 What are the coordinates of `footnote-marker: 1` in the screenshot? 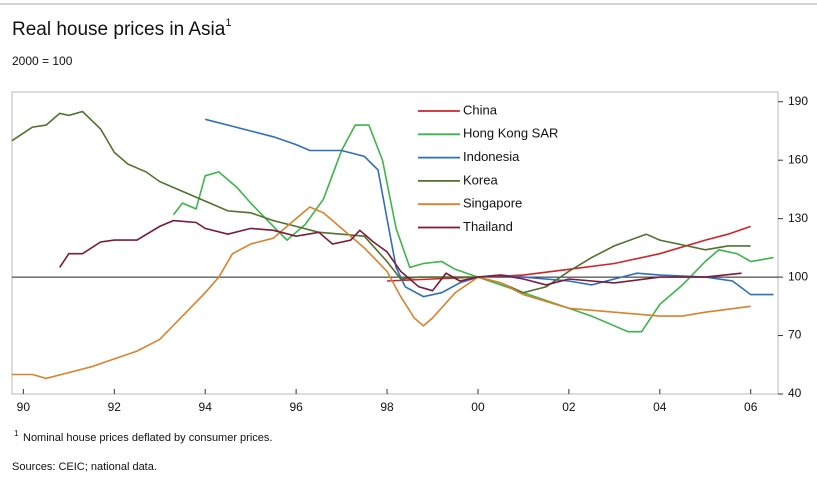 It's located at (16, 433).